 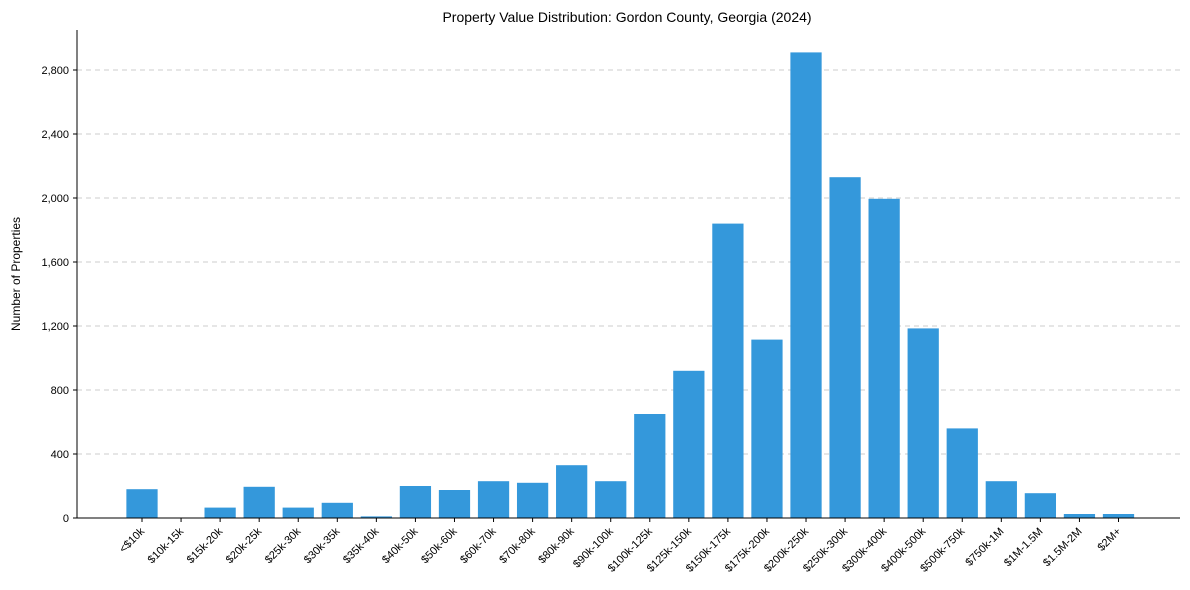 What do you see at coordinates (55, 135) in the screenshot?
I see `y-tick-label: 2,400` at bounding box center [55, 135].